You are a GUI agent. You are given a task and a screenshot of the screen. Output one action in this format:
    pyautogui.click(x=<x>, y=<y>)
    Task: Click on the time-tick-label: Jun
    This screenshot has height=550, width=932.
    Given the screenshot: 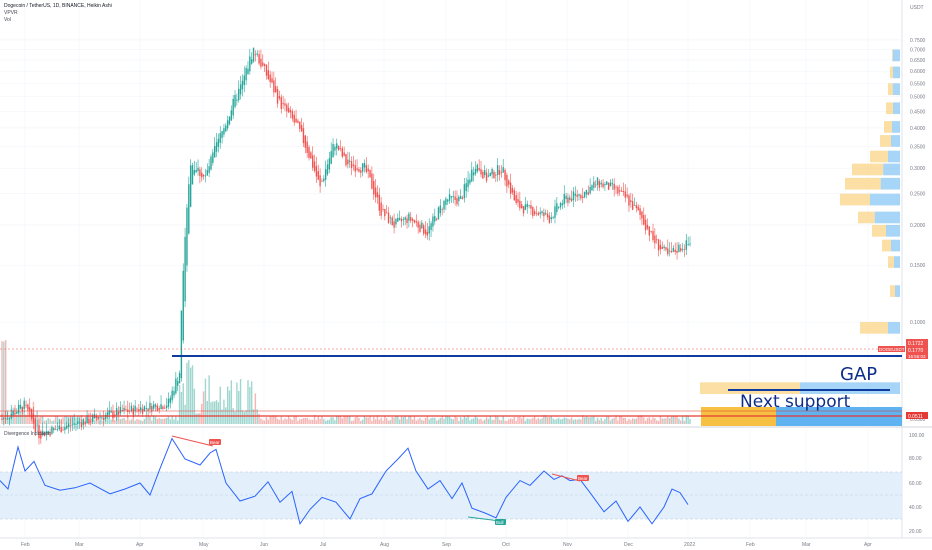 What is the action you would take?
    pyautogui.click(x=264, y=545)
    